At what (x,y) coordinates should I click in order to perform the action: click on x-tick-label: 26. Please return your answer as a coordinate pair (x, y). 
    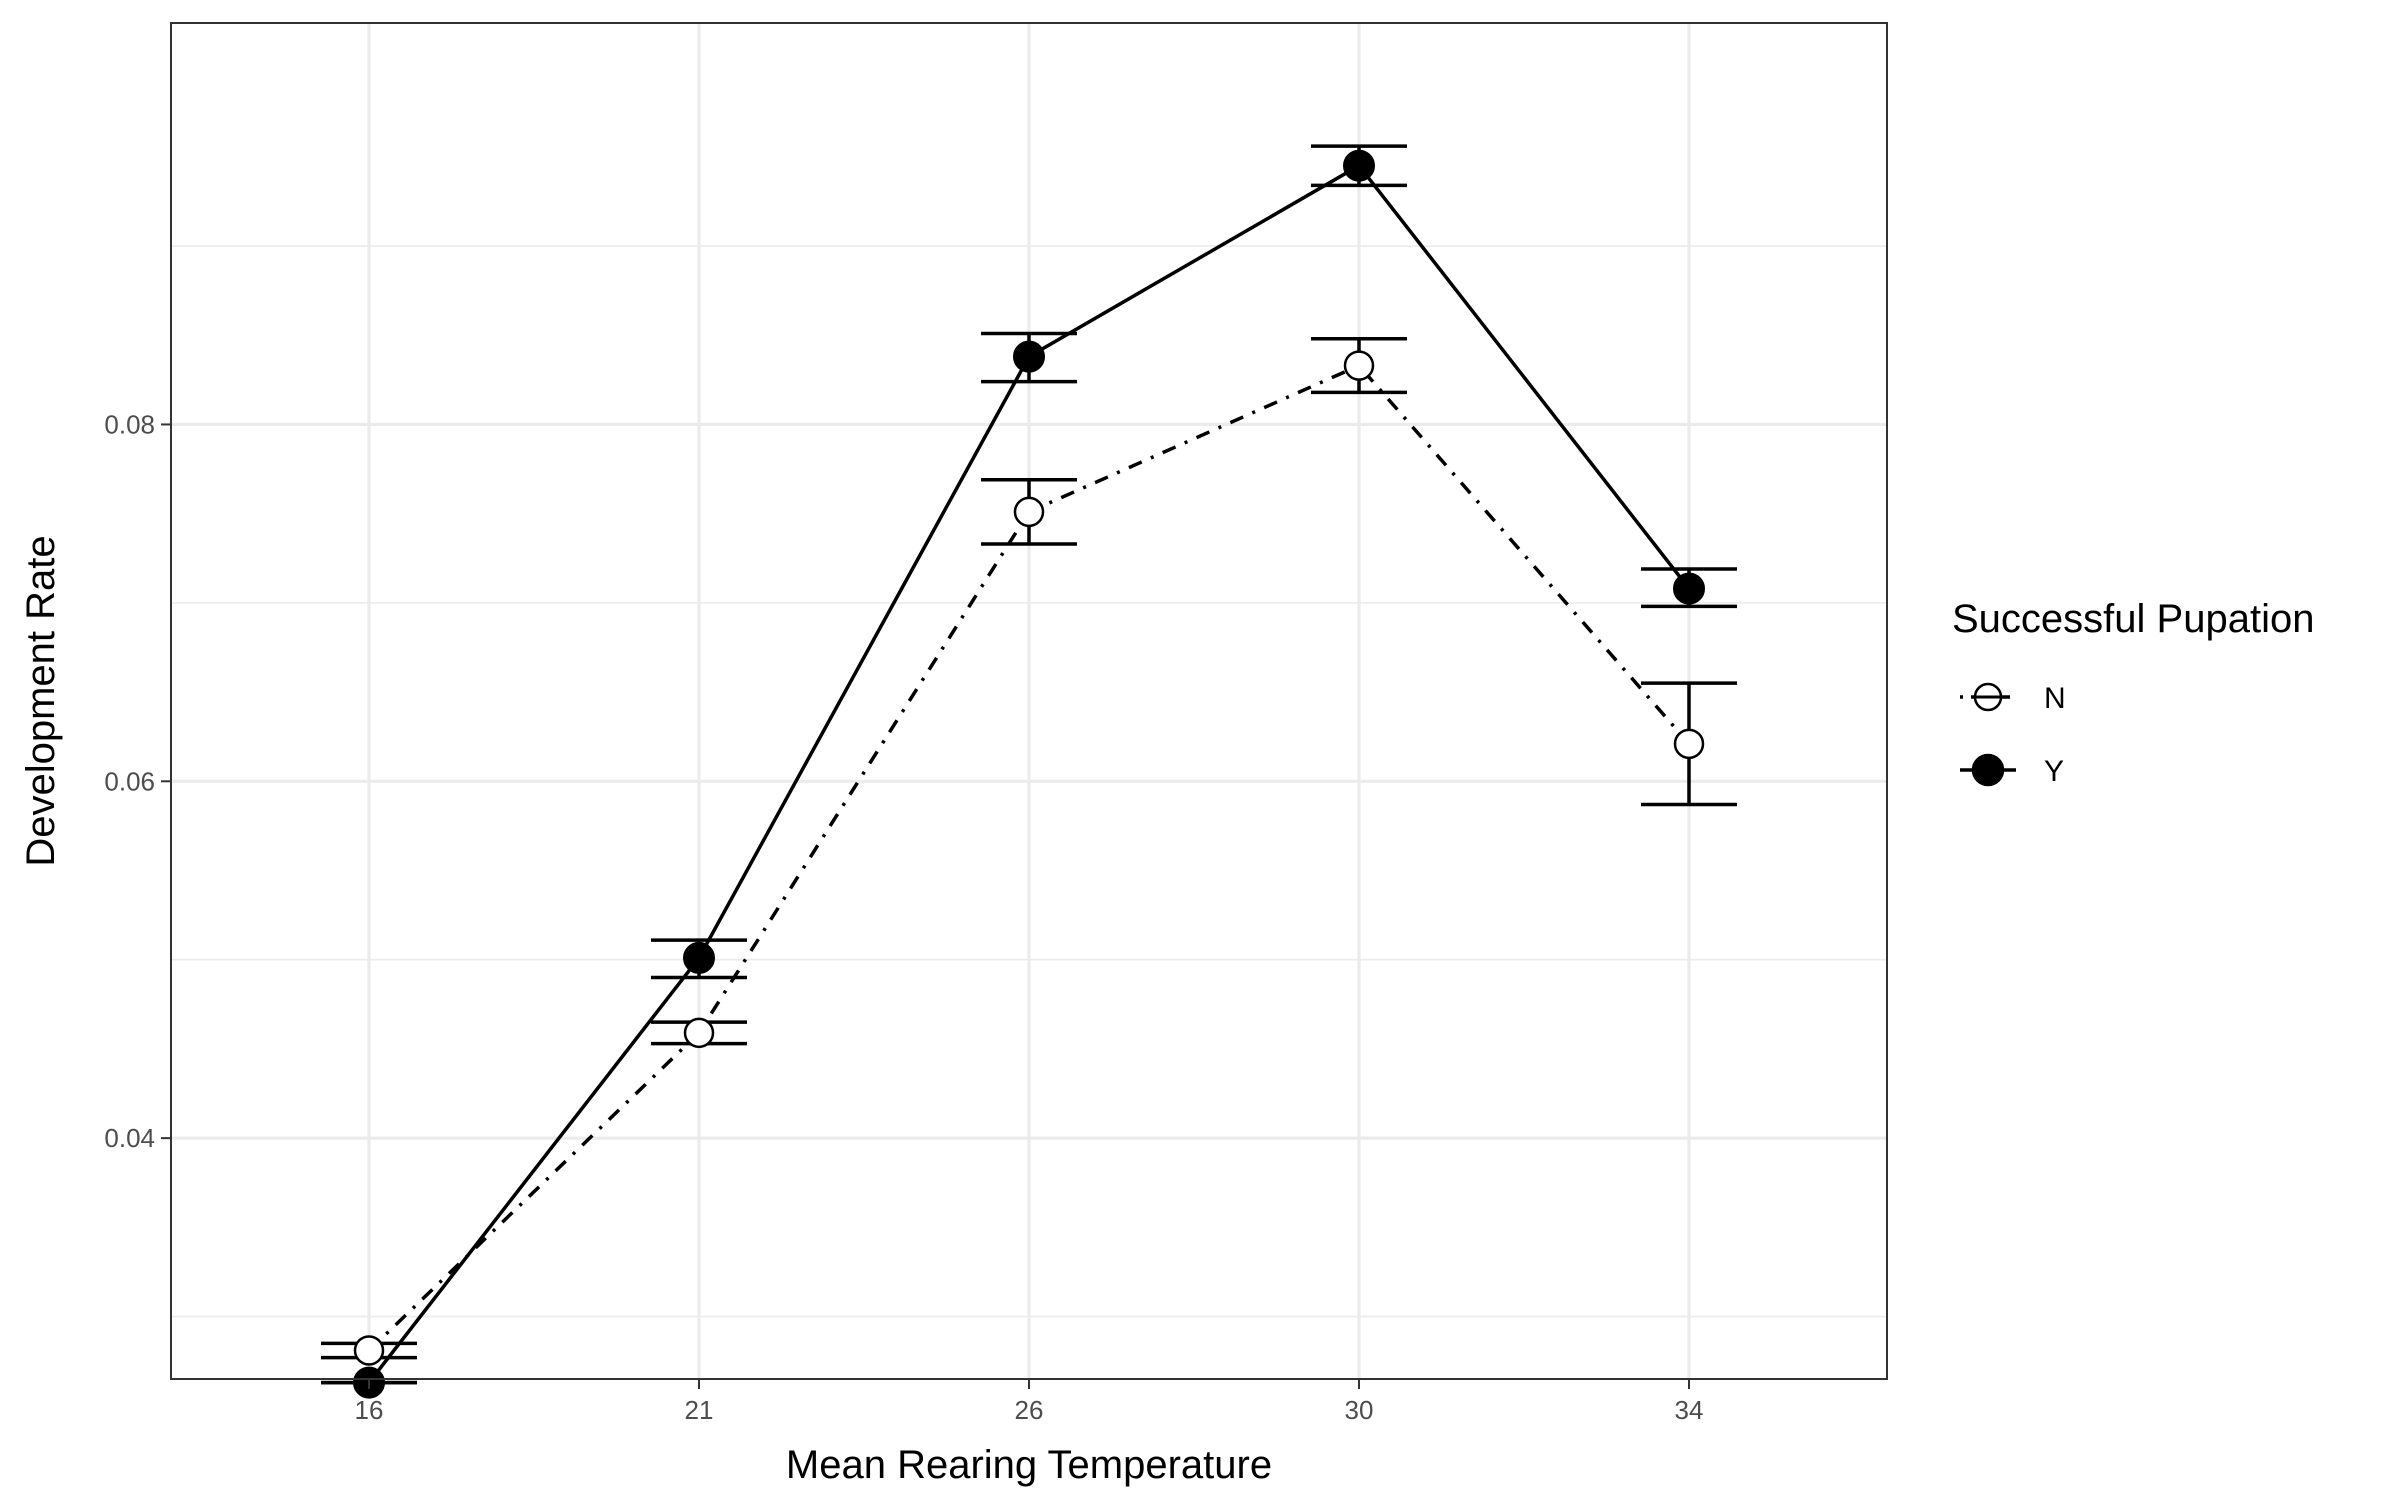
    Looking at the image, I should click on (1029, 1410).